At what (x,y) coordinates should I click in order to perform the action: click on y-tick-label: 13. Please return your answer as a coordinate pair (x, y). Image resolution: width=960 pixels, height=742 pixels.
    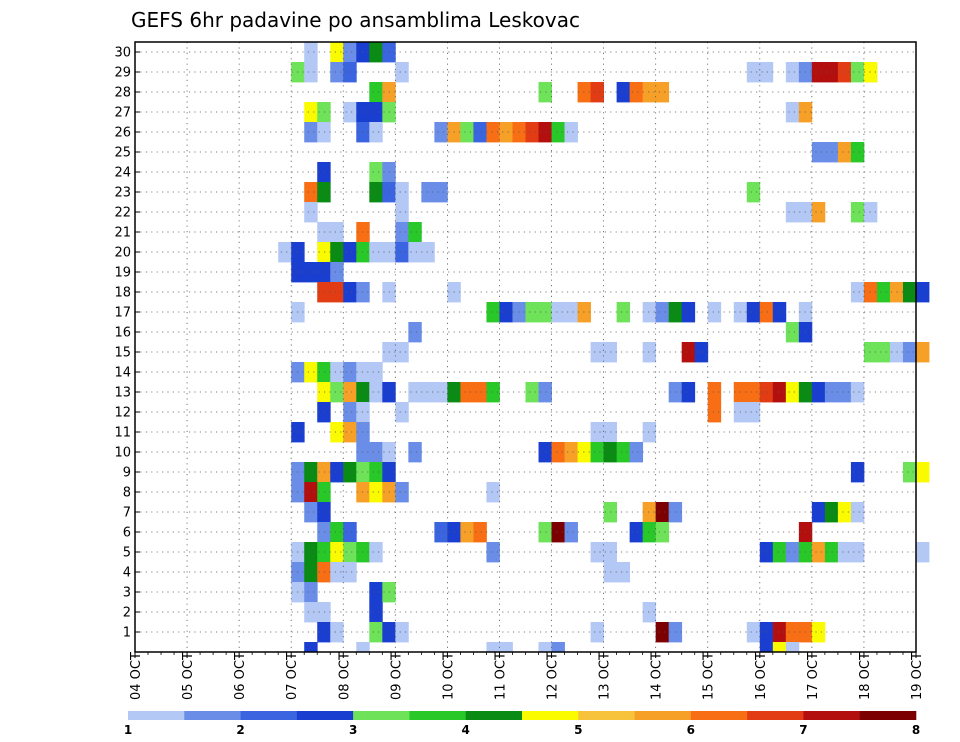
    Looking at the image, I should click on (122, 393).